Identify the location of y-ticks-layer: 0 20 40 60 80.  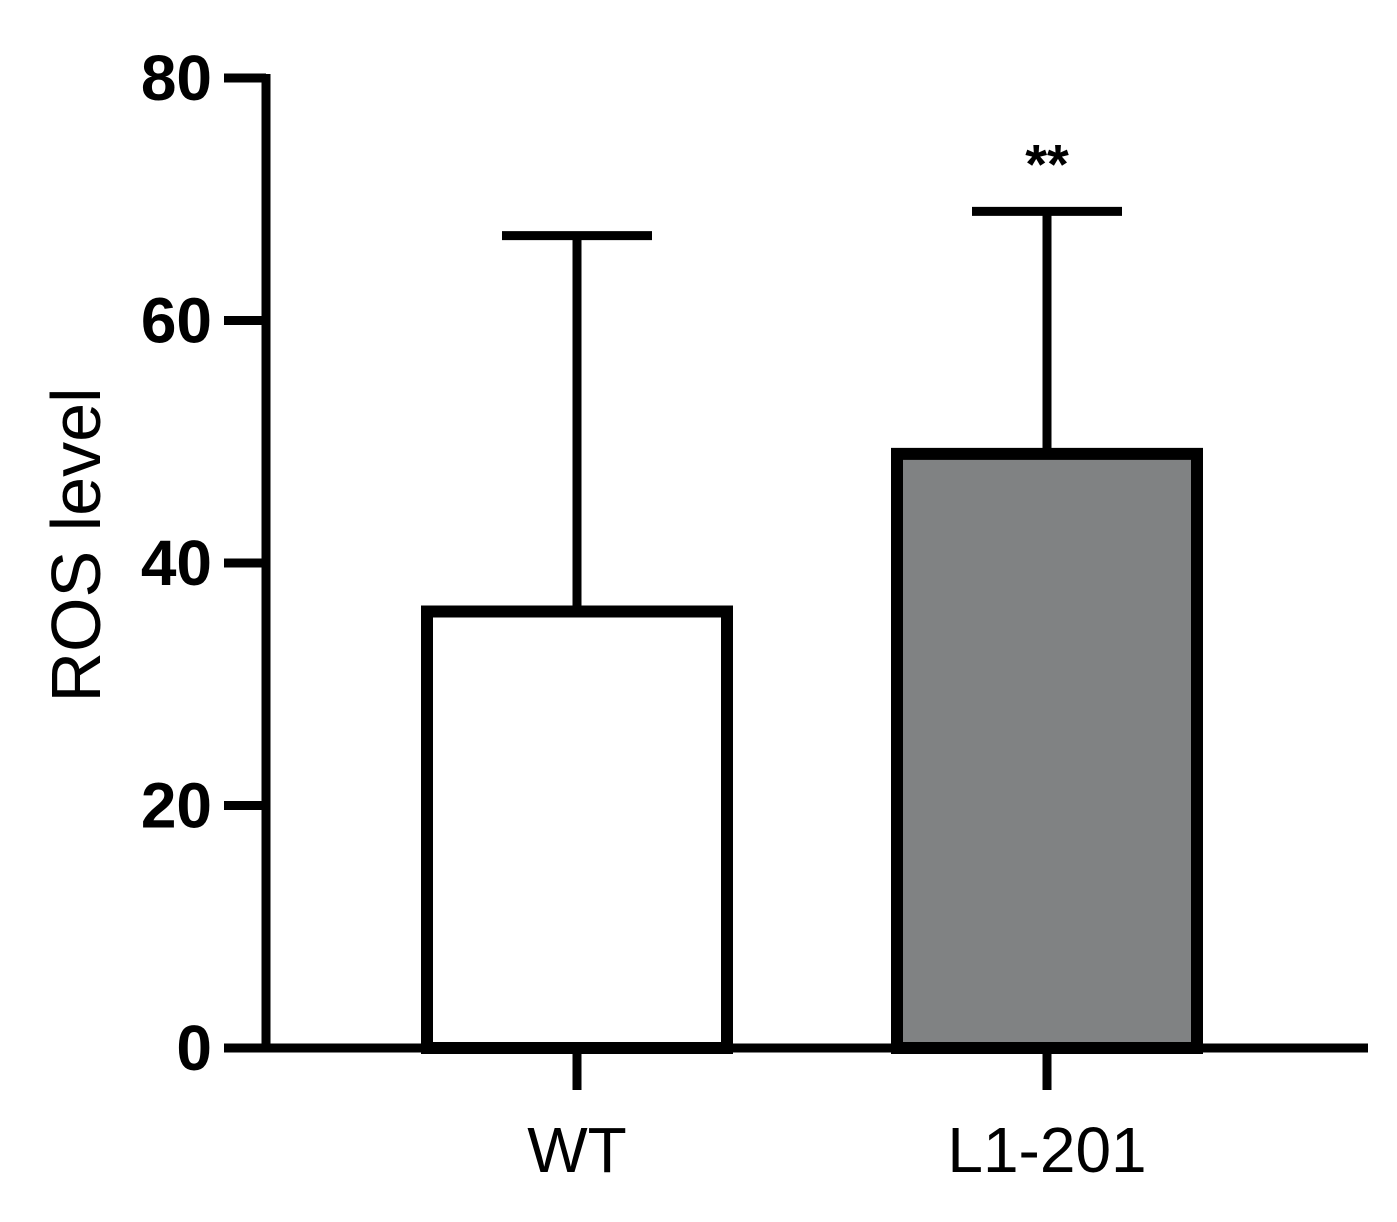
(203, 563).